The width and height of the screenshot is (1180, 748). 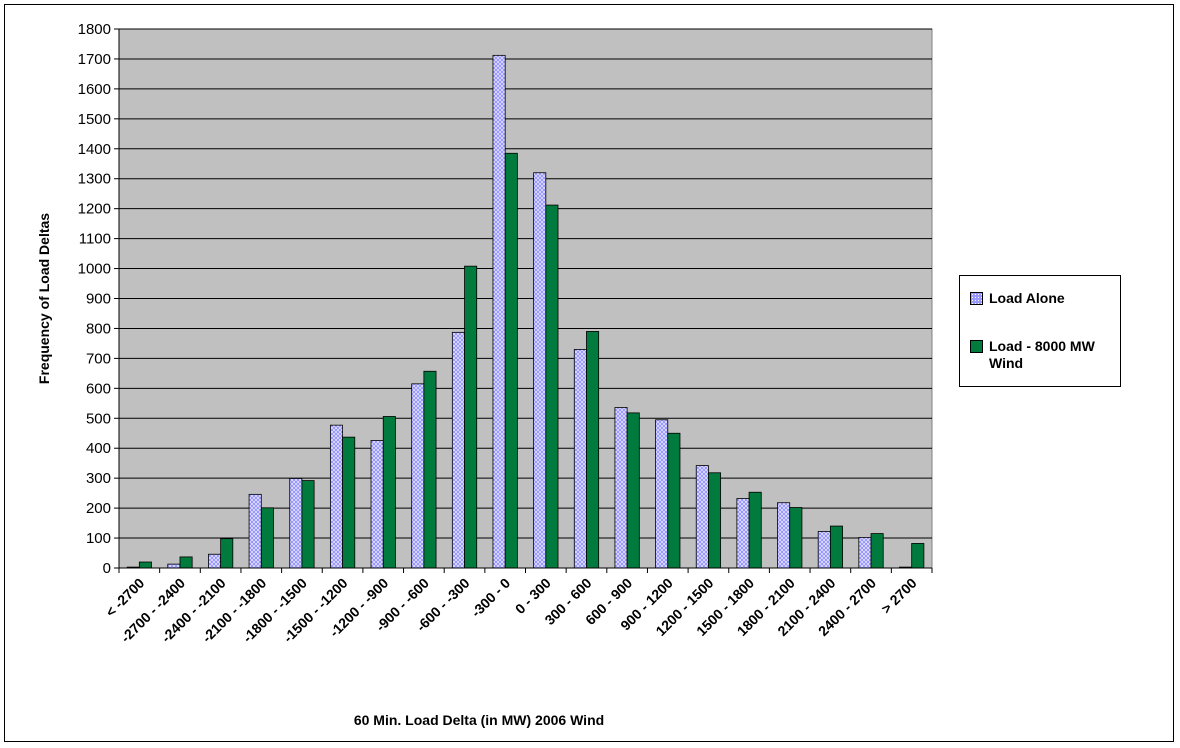 What do you see at coordinates (44, 298) in the screenshot?
I see `y-axis-label: Frequency of Load Deltas` at bounding box center [44, 298].